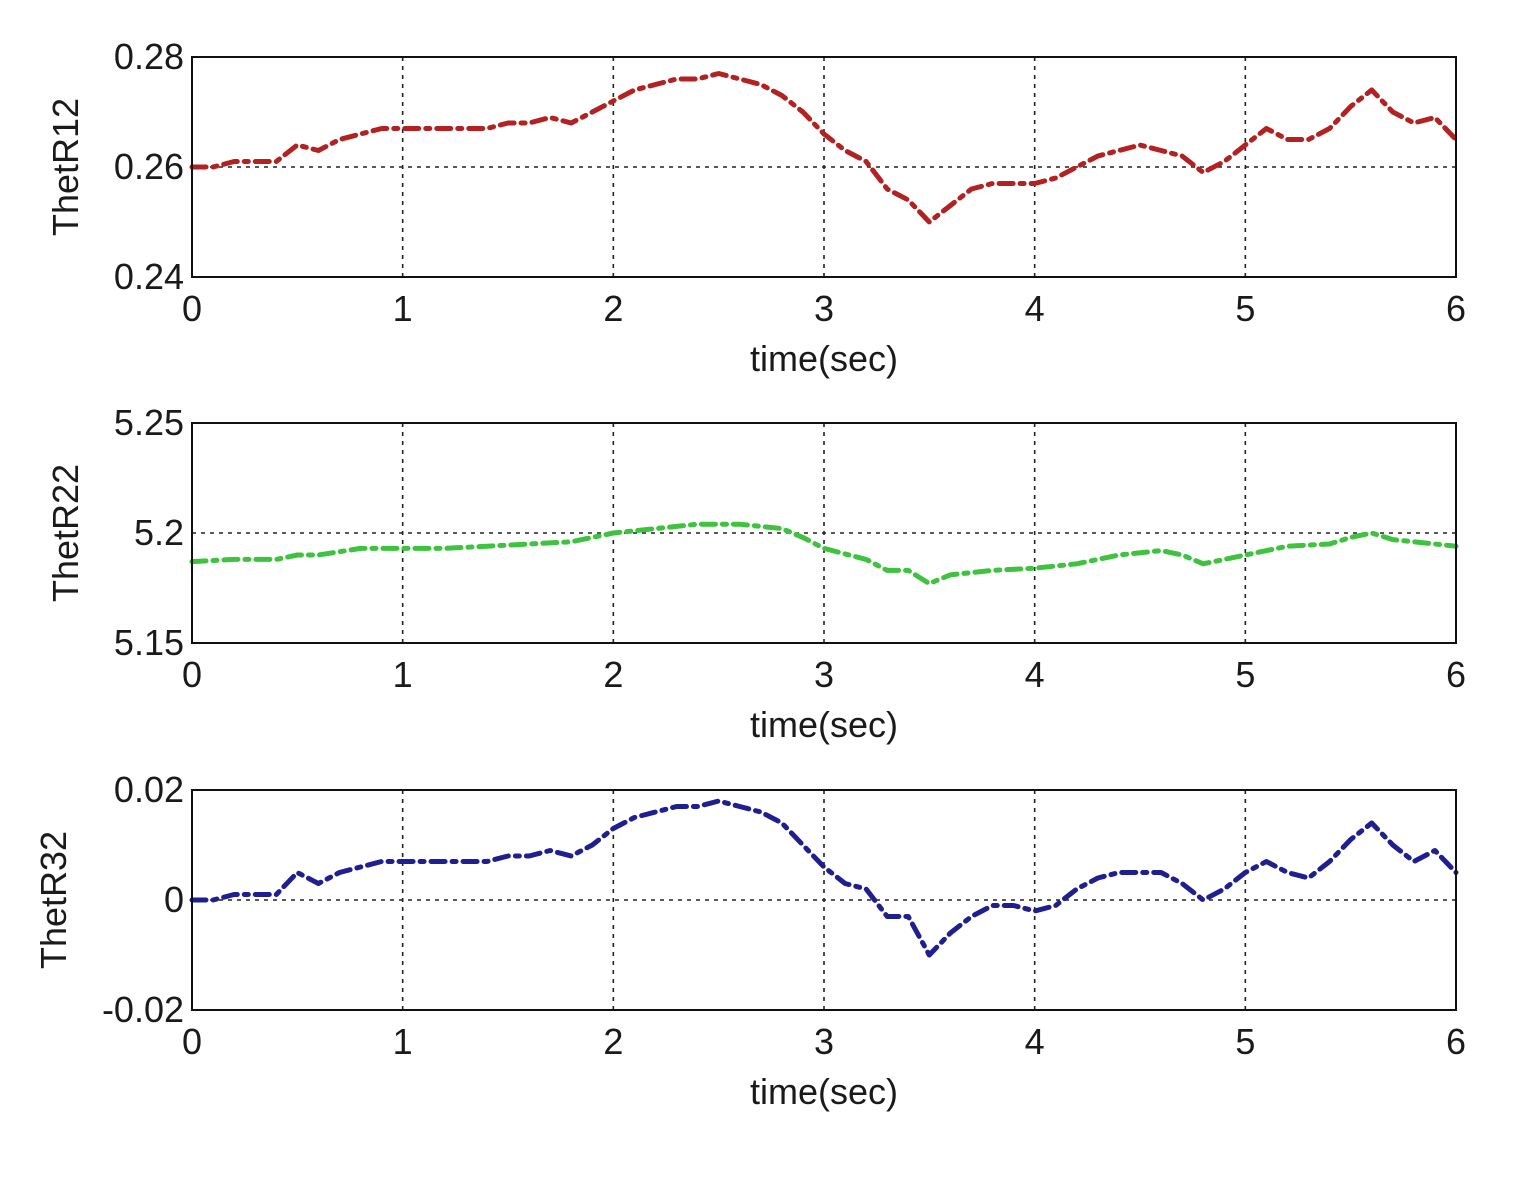  Describe the element at coordinates (65, 533) in the screenshot. I see `y-axis-label: ThetR22` at that location.